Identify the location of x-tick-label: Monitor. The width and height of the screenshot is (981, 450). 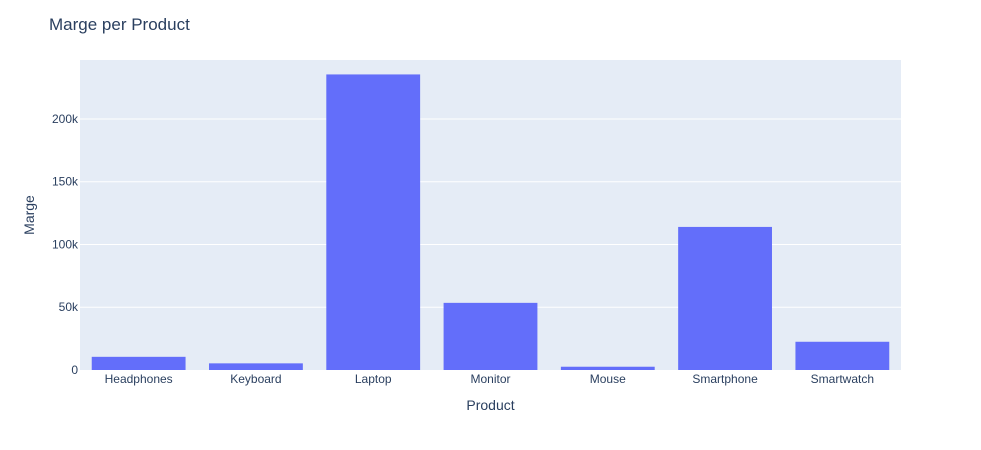
(490, 379).